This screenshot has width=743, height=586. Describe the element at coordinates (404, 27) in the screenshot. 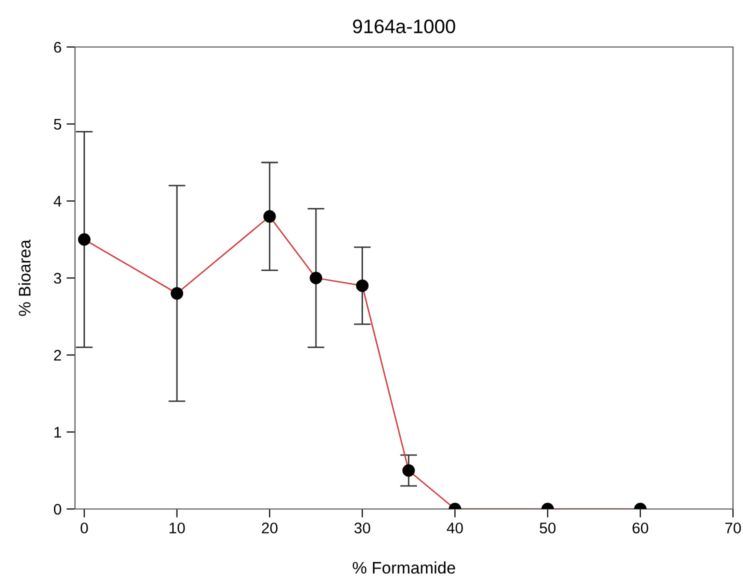

I see `chart-title: 9164a-1000` at that location.